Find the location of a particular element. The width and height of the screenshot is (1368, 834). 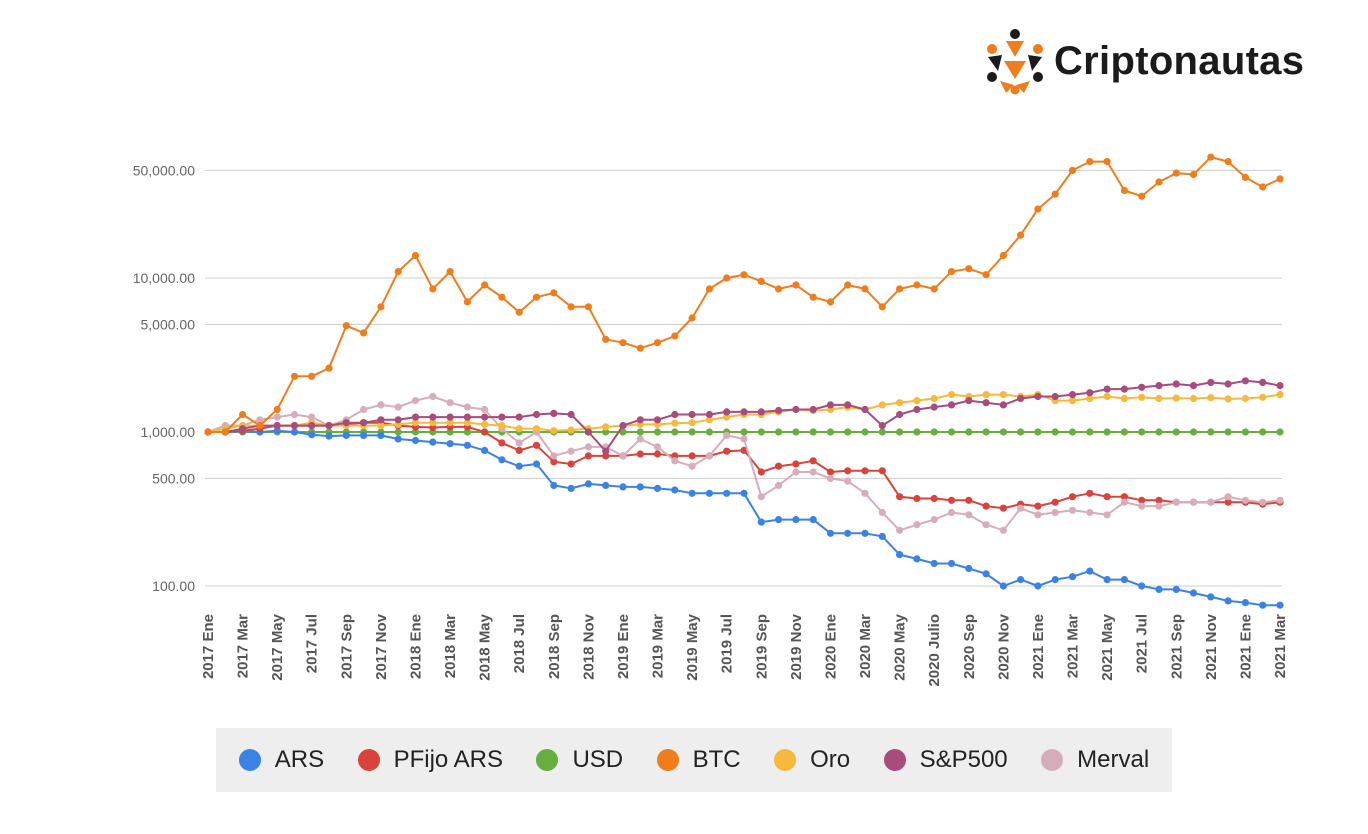

x-tick-label: 2018 Mar is located at coordinates (450, 646).